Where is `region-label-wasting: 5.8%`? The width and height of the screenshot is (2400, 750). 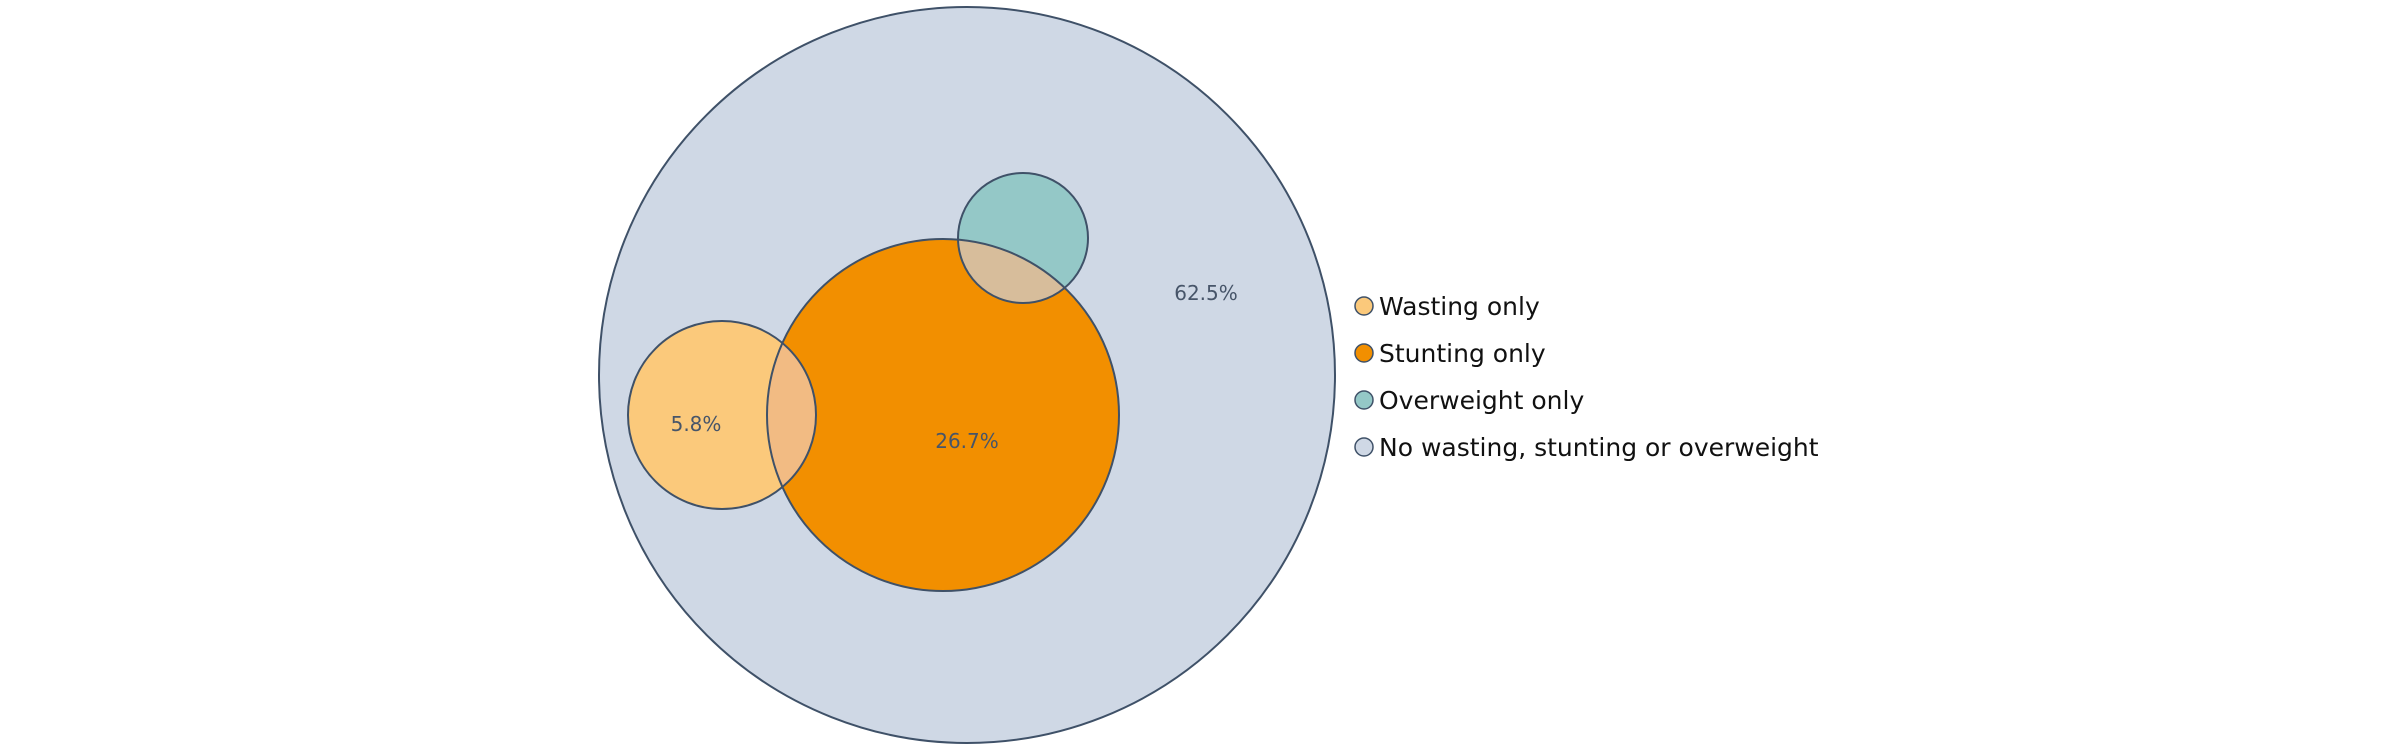
region-label-wasting: 5.8% is located at coordinates (696, 424).